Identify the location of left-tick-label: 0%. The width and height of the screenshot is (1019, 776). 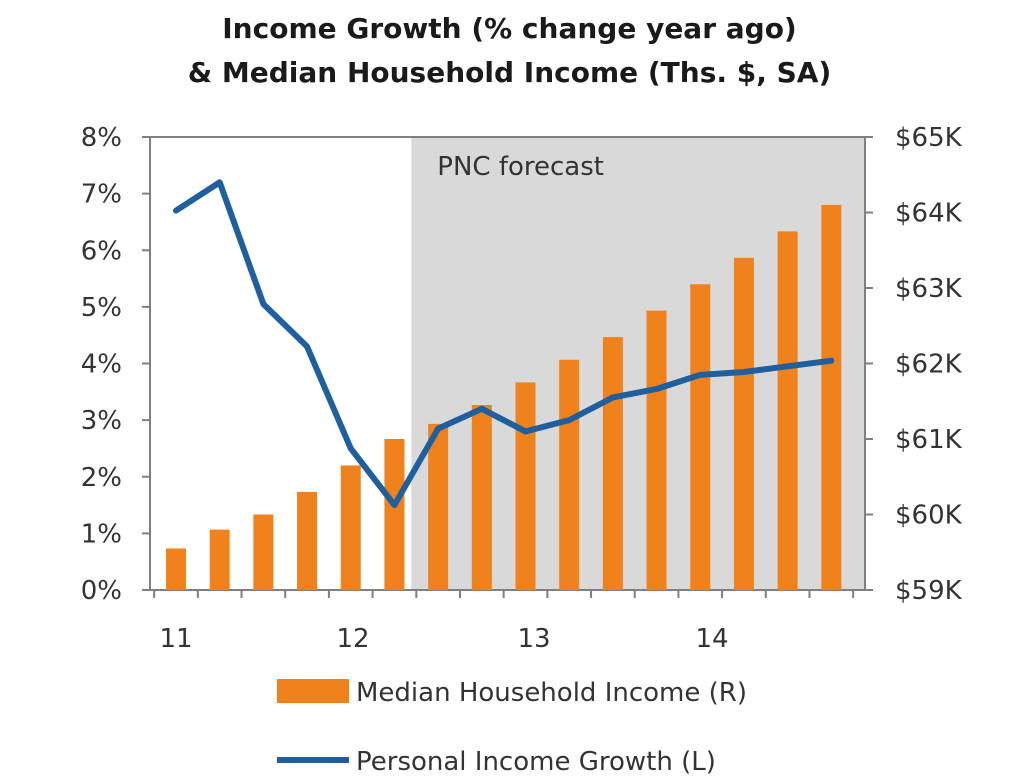
(101, 591).